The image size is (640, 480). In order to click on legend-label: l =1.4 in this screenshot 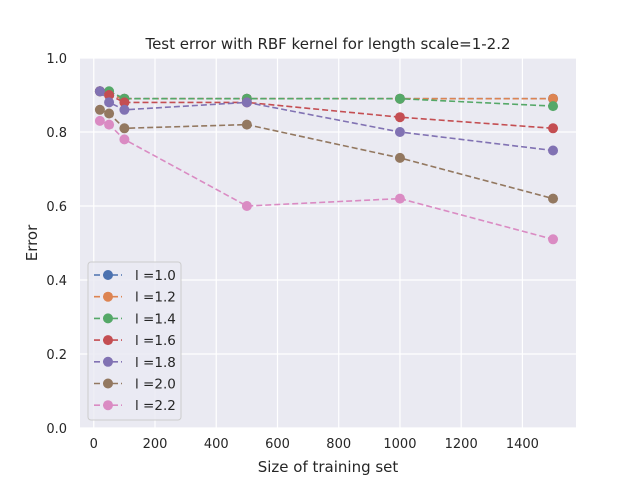, I will do `click(155, 319)`.